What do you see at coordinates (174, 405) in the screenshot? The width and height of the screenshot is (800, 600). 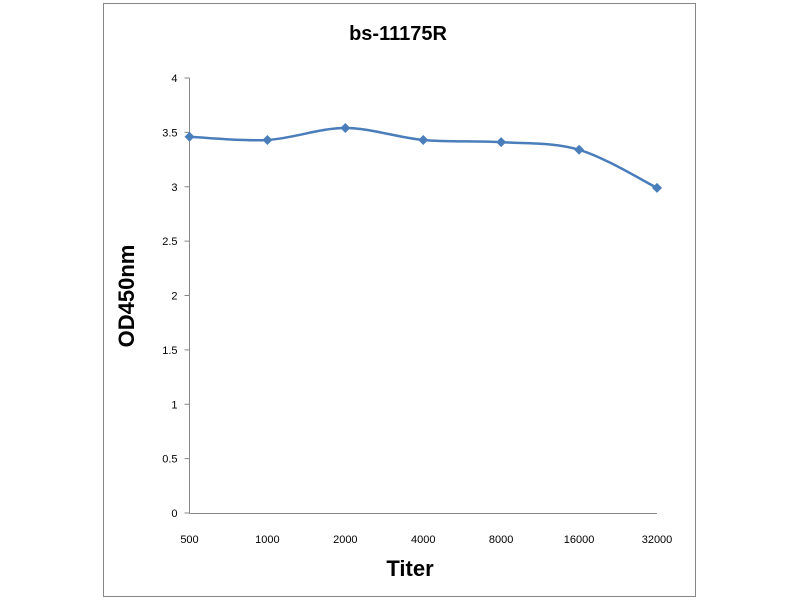 I see `y-tick-label: 1` at bounding box center [174, 405].